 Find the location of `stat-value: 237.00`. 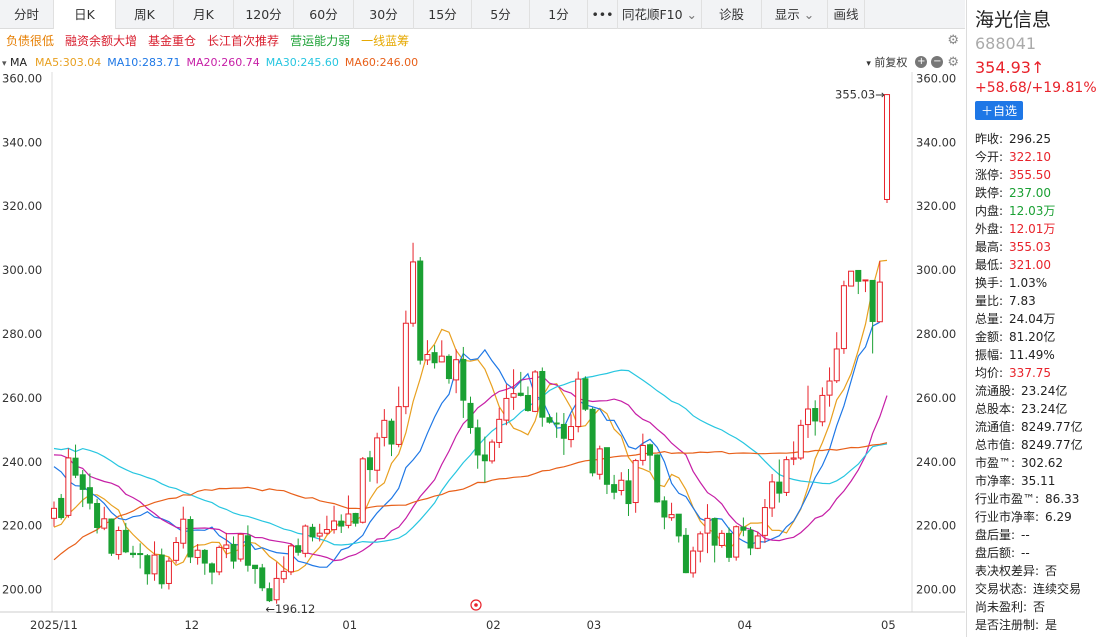

stat-value: 237.00 is located at coordinates (1030, 193).